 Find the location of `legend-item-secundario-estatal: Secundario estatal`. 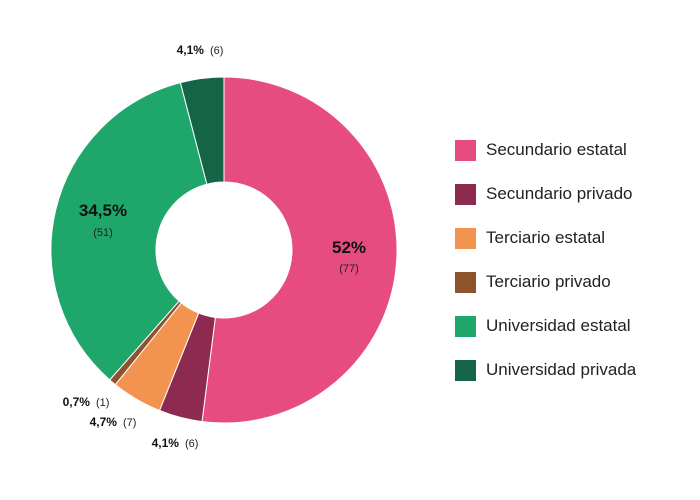

legend-item-secundario-estatal: Secundario estatal is located at coordinates (545, 150).